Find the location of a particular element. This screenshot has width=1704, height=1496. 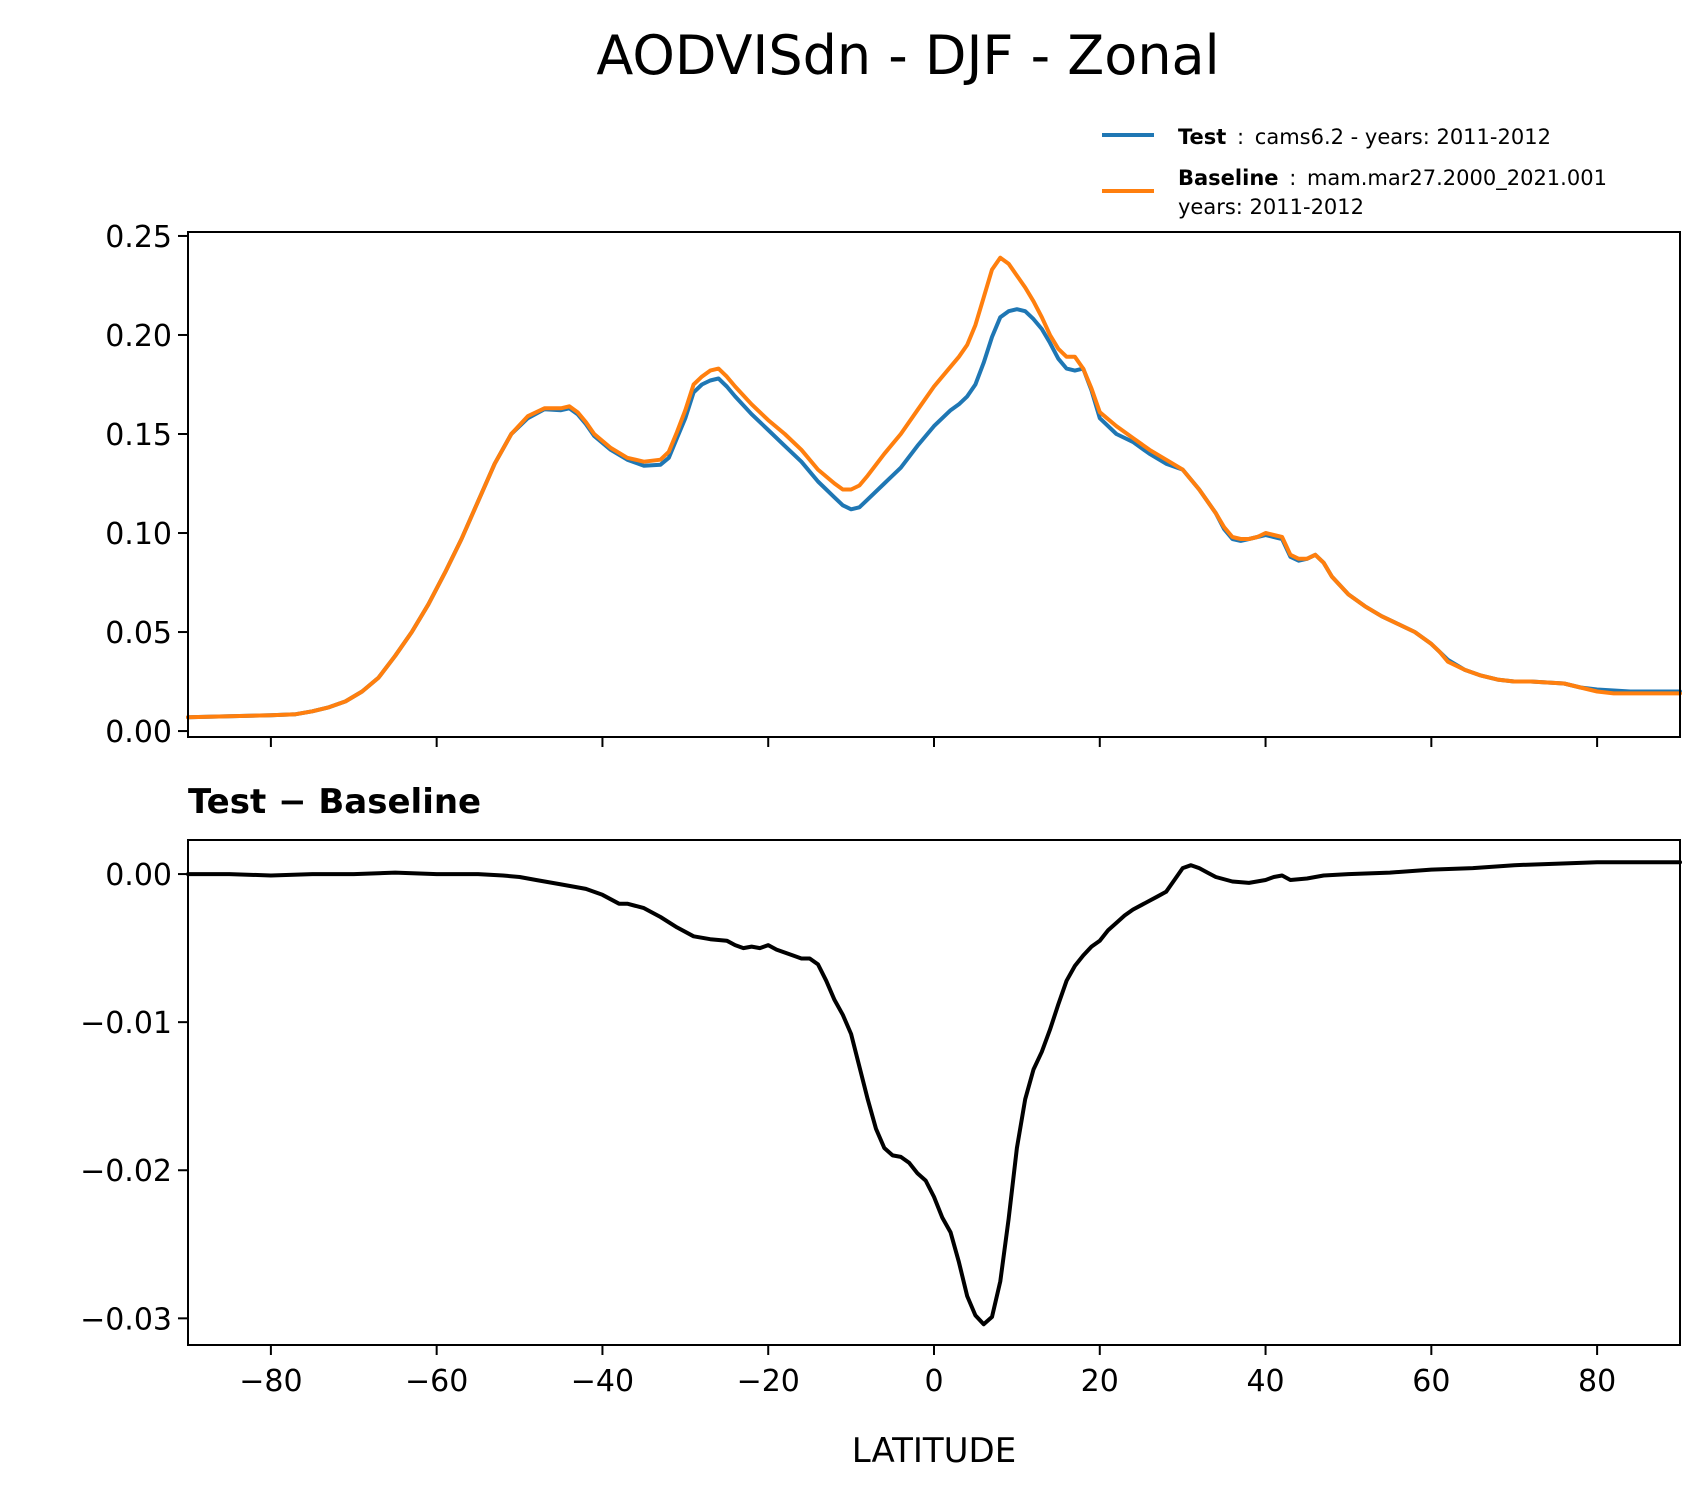

x-tick-label: −80 is located at coordinates (270, 1381).